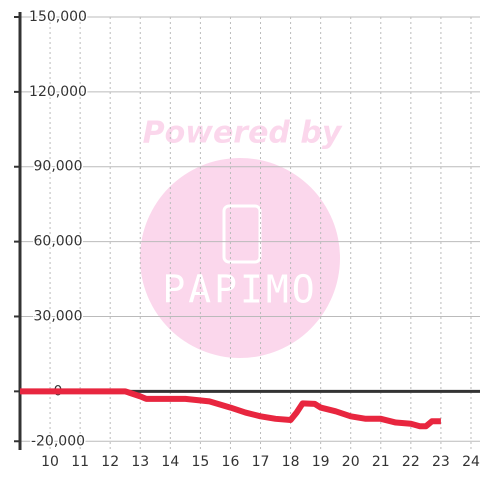  I want to click on x-tick-label: 11, so click(80, 462).